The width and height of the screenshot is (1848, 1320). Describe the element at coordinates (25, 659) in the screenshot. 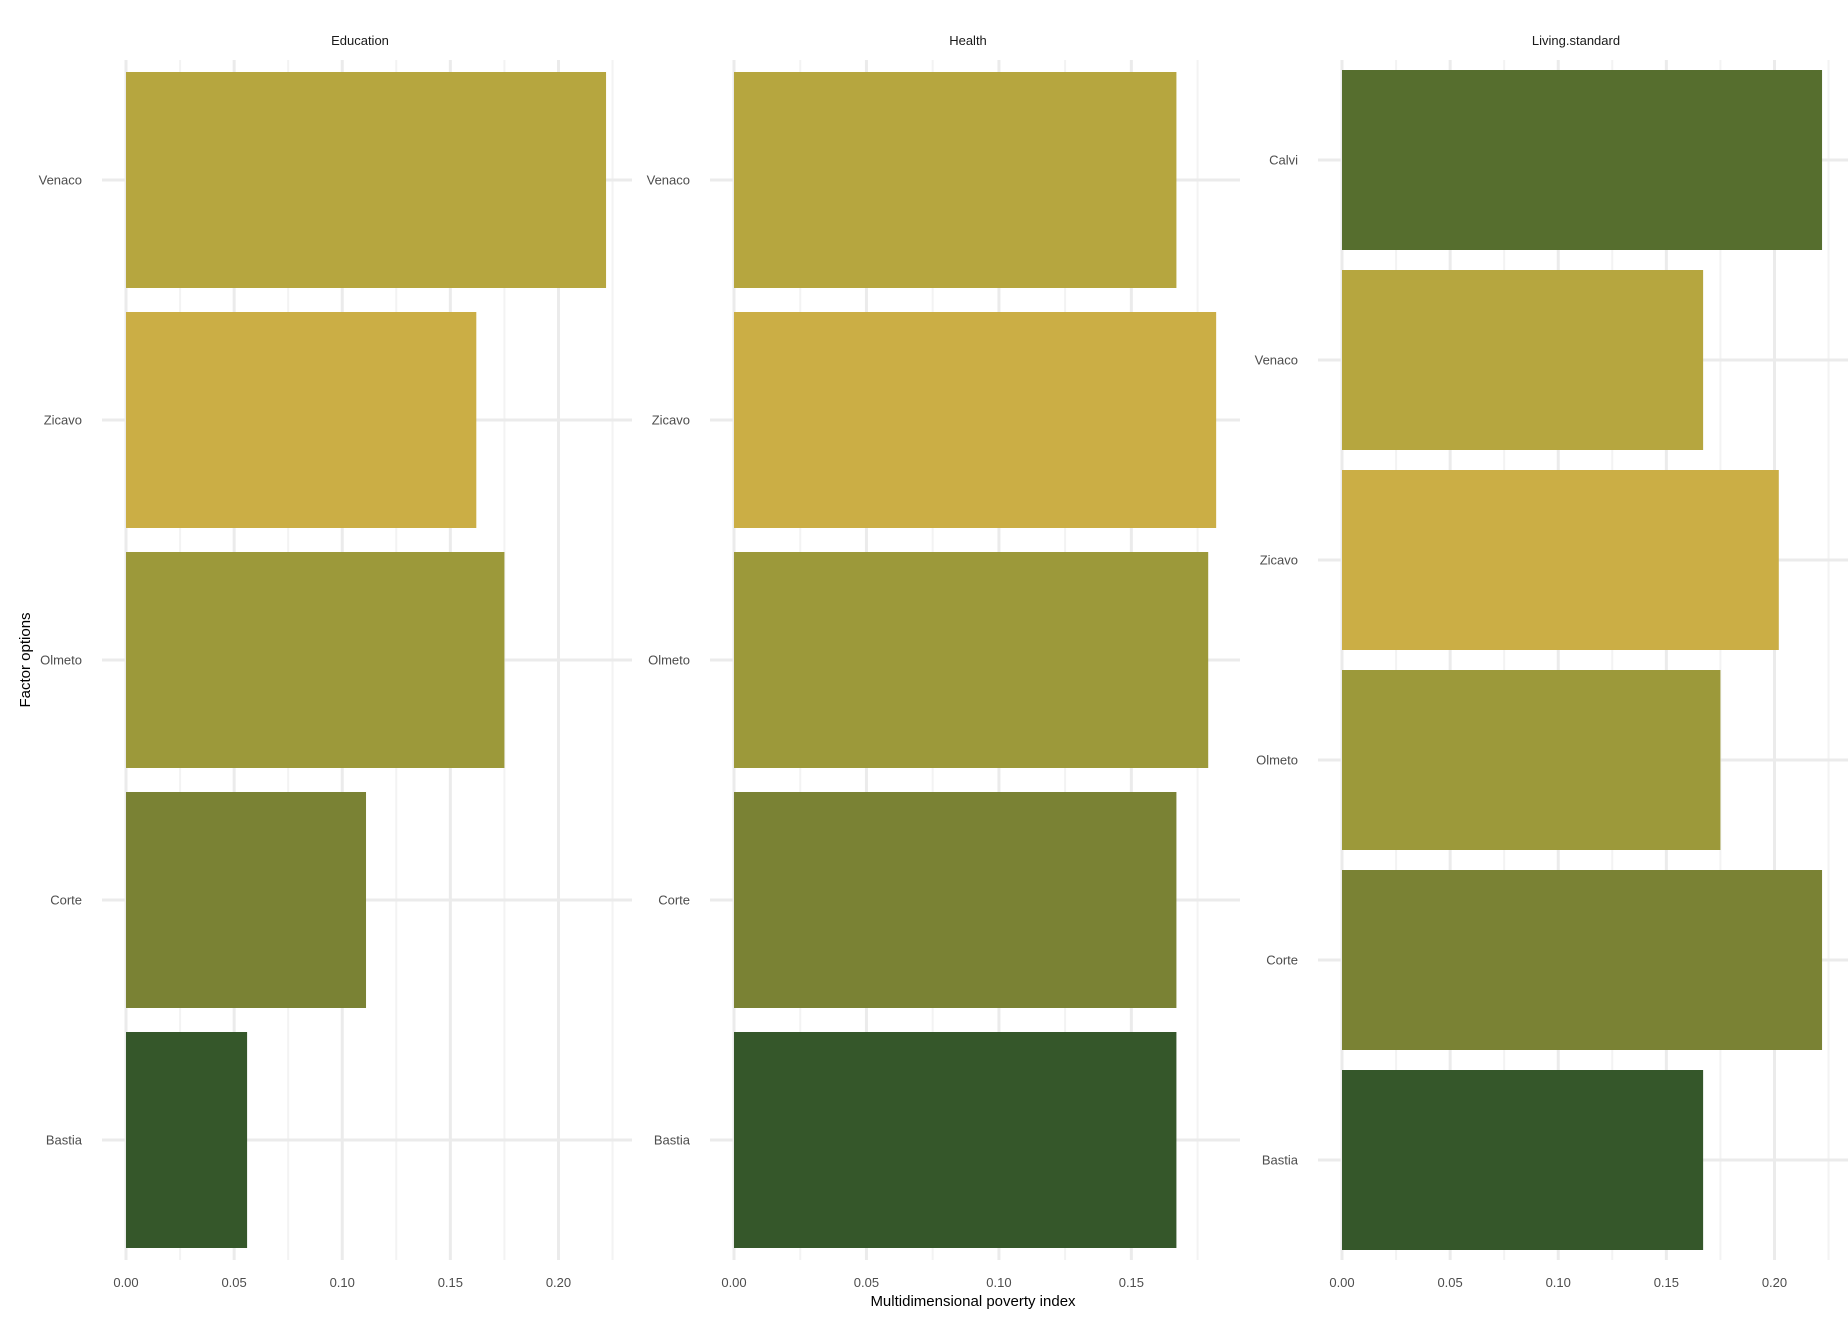

I see `y-axis-title: Factor options` at that location.